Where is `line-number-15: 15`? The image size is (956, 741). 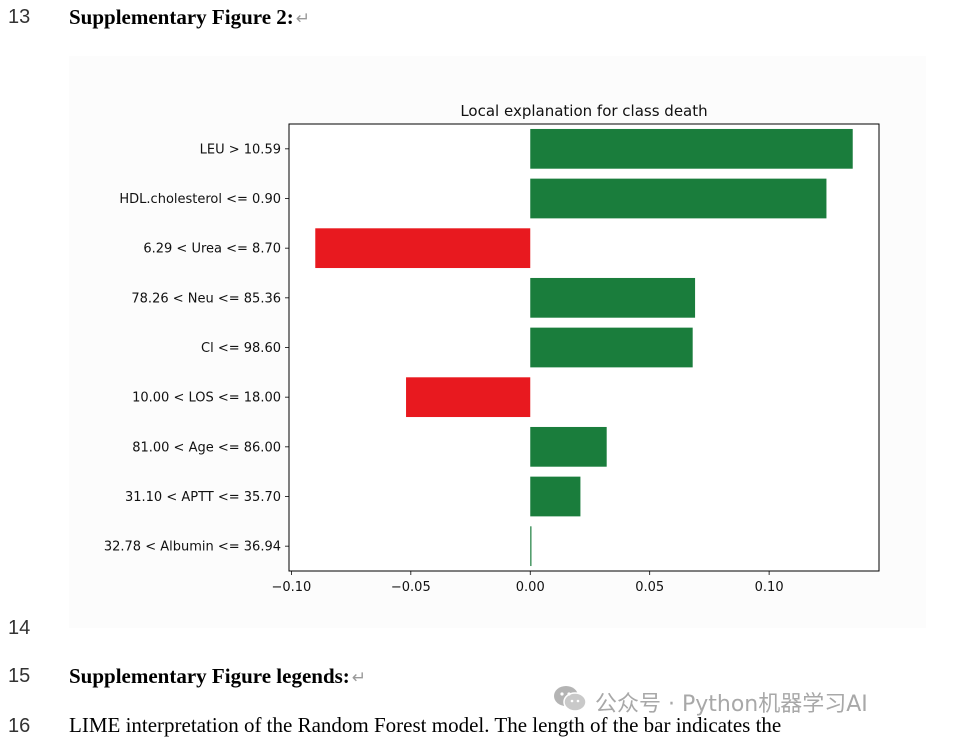 line-number-15: 15 is located at coordinates (19, 676).